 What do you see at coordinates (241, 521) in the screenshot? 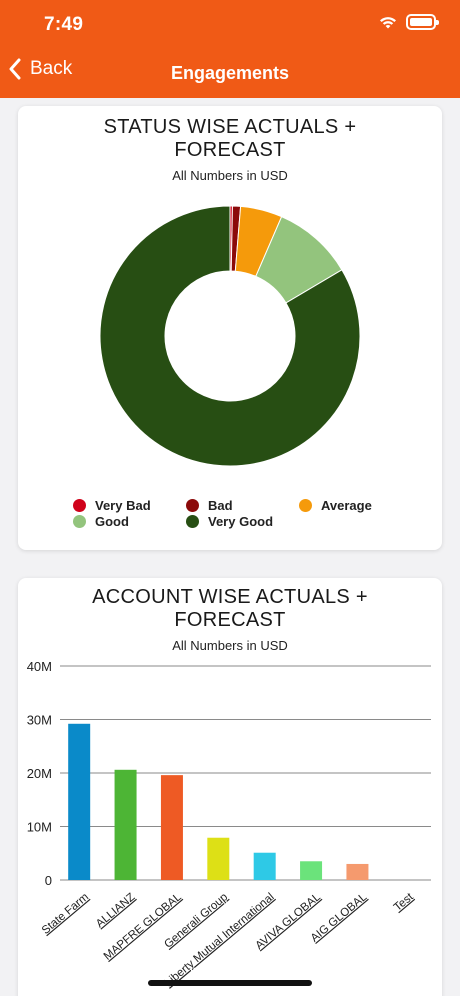
I see `legend-label: Very Good` at bounding box center [241, 521].